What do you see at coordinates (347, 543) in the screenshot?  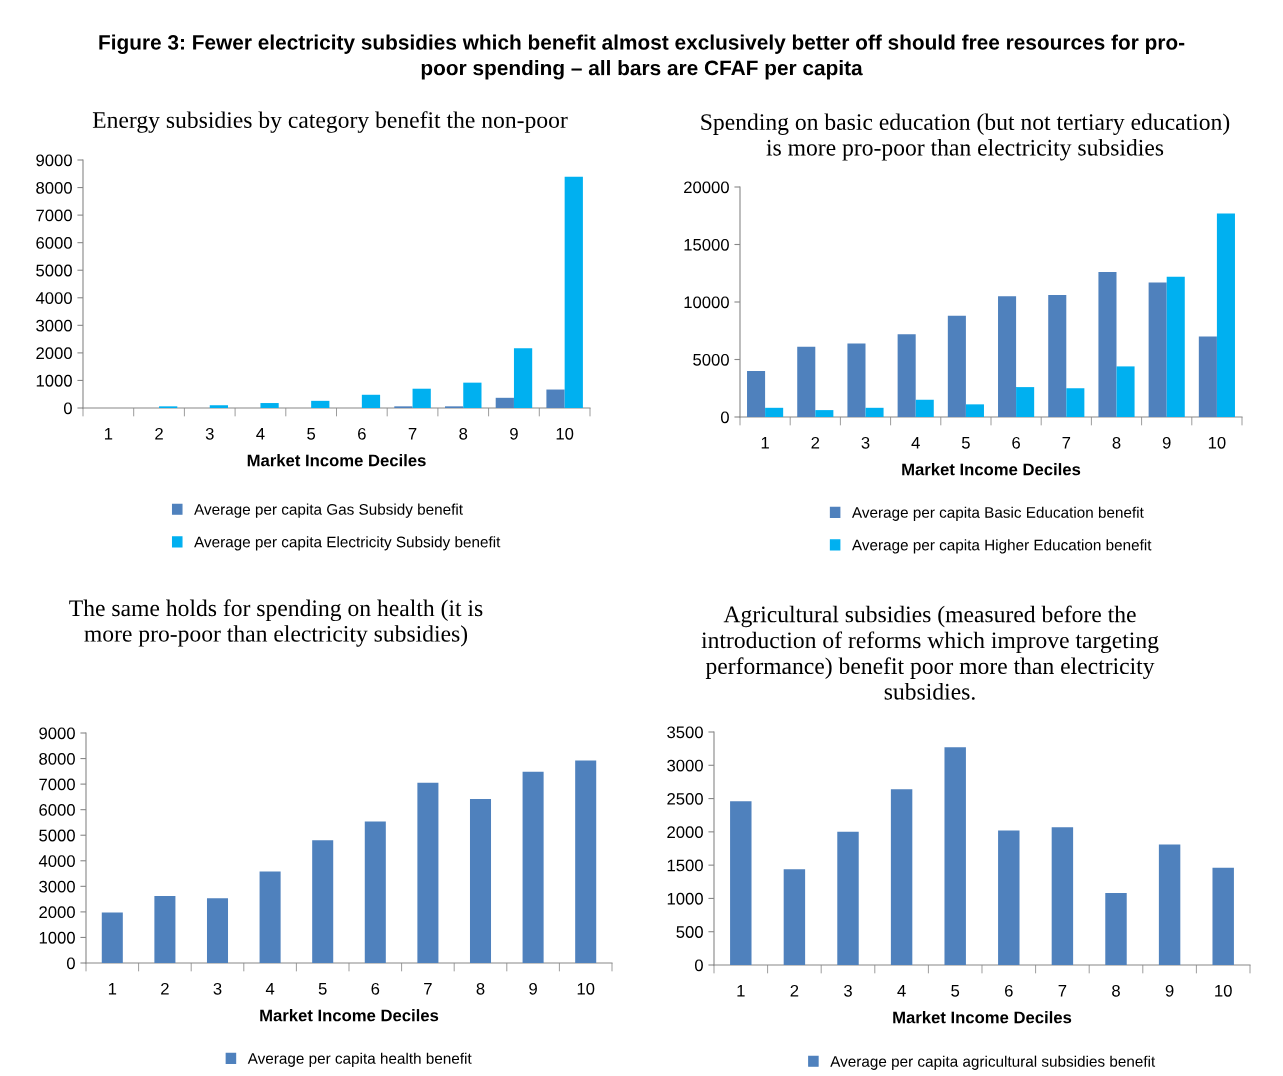 I see `legend-label: Average per capita Electricity Subsidy benefit` at bounding box center [347, 543].